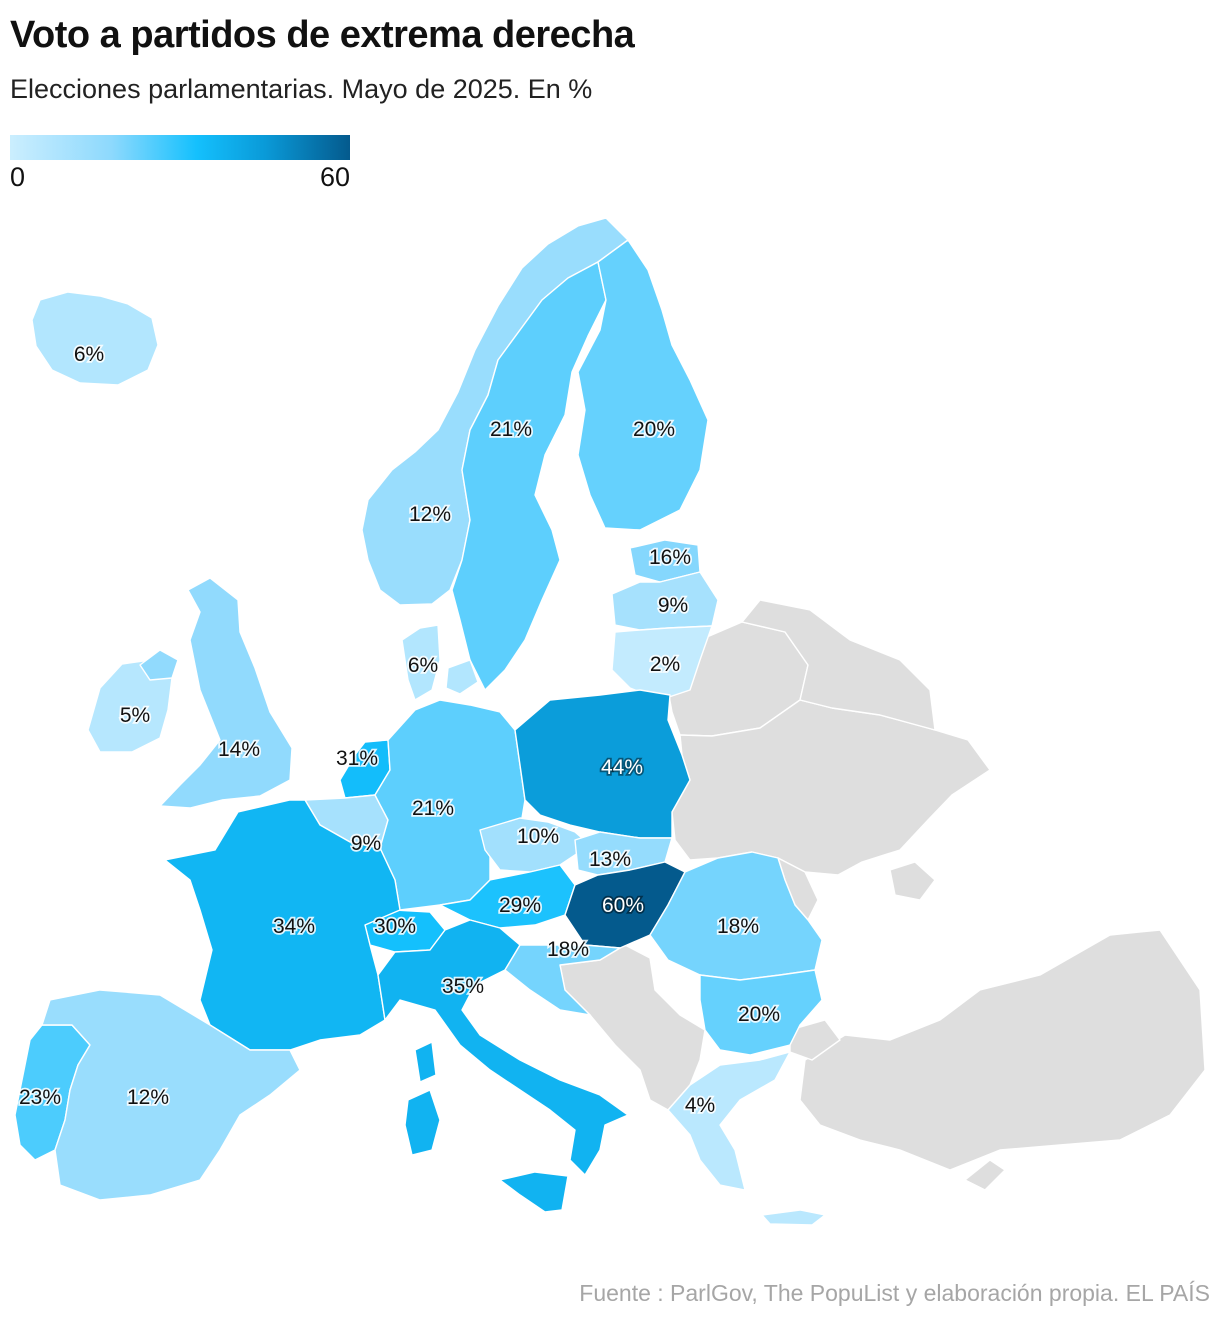 Image resolution: width=1220 pixels, height=1322 pixels. Describe the element at coordinates (159, 665) in the screenshot. I see `region-northern-ireland` at that location.